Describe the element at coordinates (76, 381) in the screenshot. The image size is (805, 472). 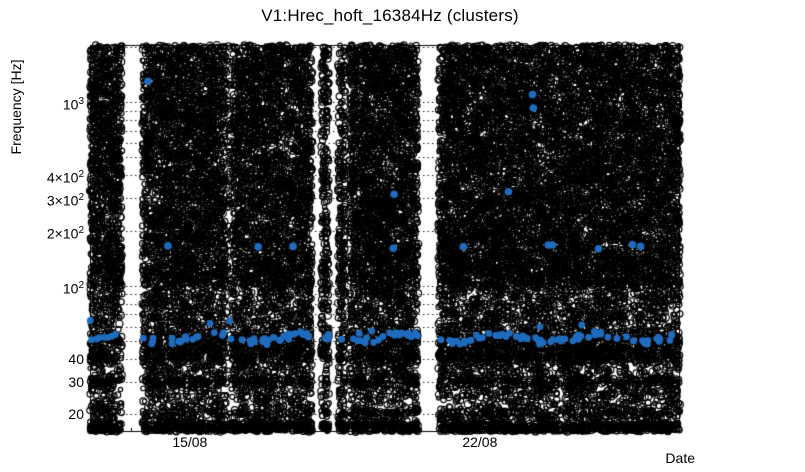
I see `y-tick-label: 30` at that location.